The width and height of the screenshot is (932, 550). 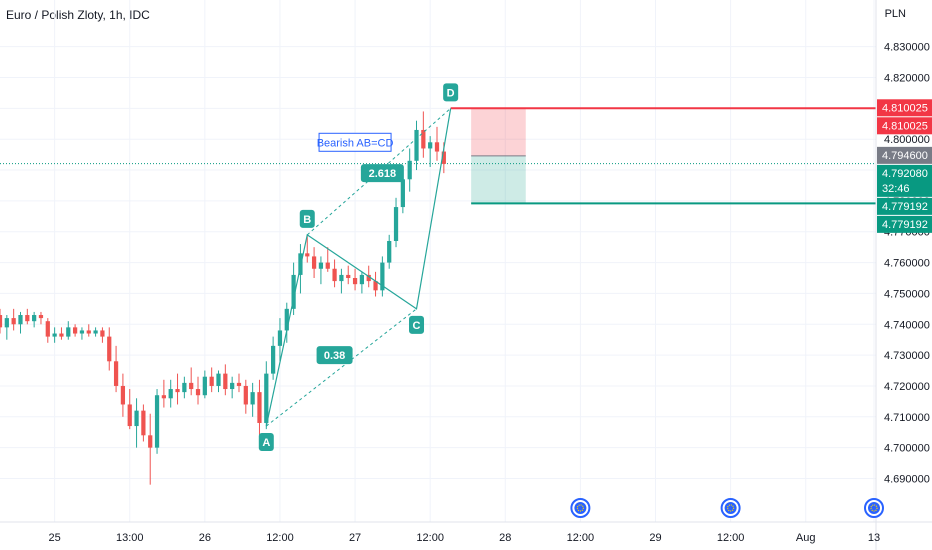 What do you see at coordinates (341, 367) in the screenshot?
I see `ac-dashed` at bounding box center [341, 367].